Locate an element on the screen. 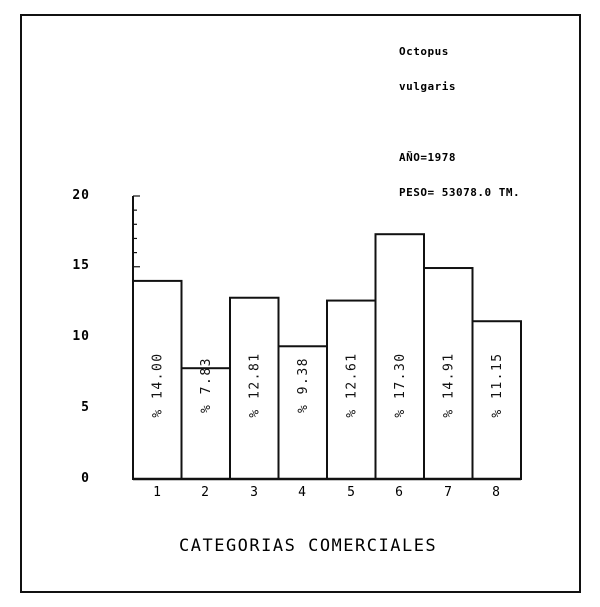  bar-1: % 14.00 is located at coordinates (157, 379).